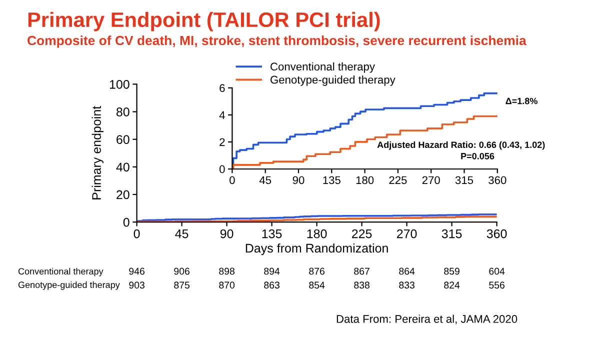 Image resolution: width=600 pixels, height=338 pixels. What do you see at coordinates (123, 167) in the screenshot?
I see `y-tick-label: 40` at bounding box center [123, 167].